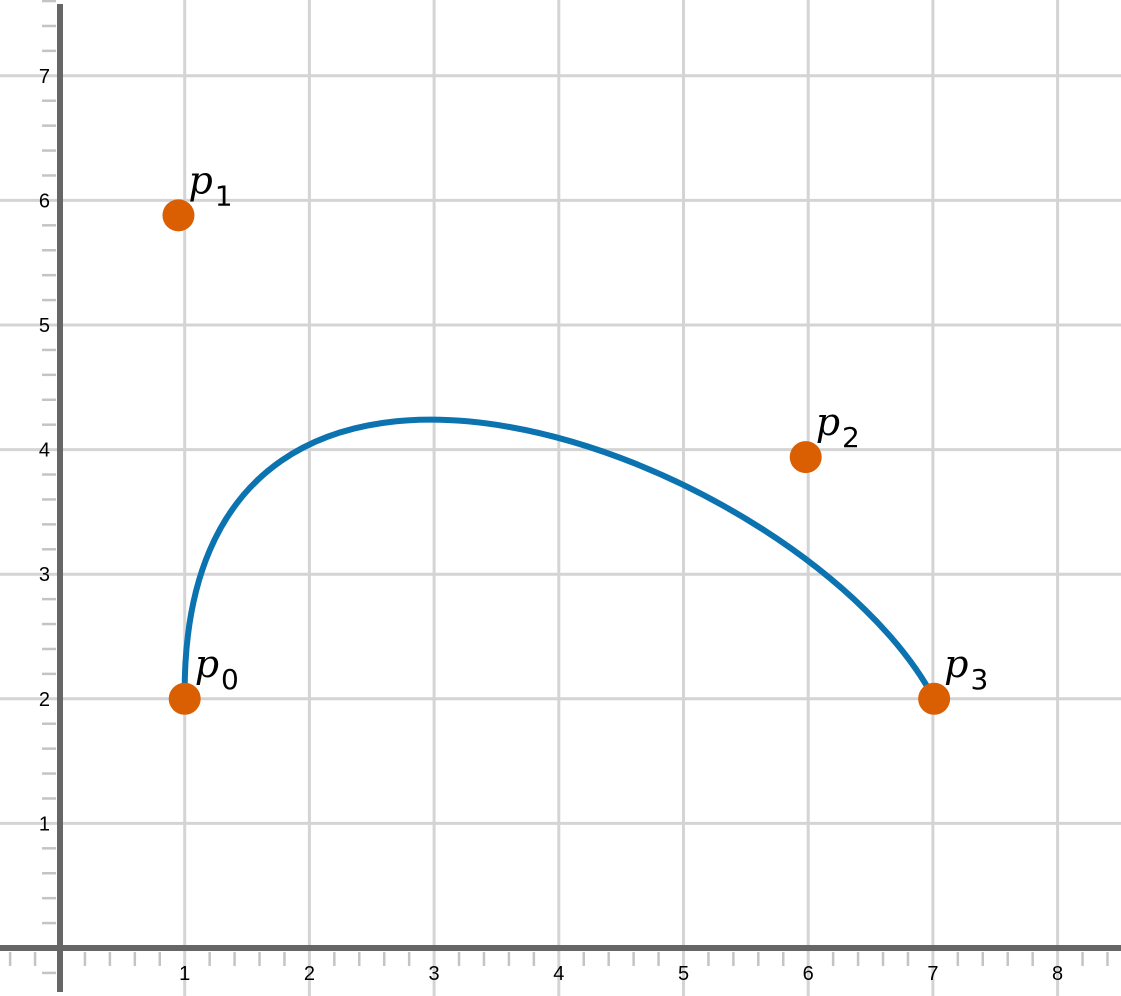 The height and width of the screenshot is (996, 1121). Describe the element at coordinates (44, 201) in the screenshot. I see `y-tick-label: 6` at that location.